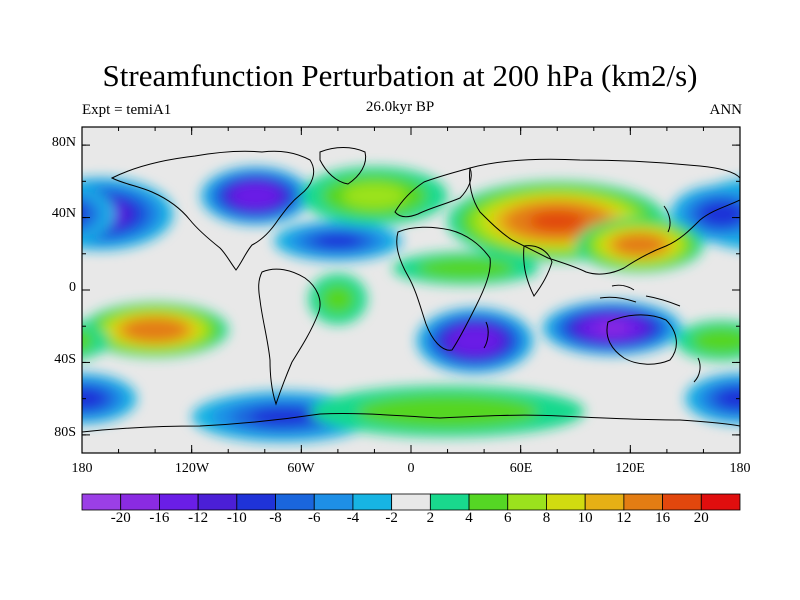 Image resolution: width=800 pixels, height=600 pixels. I want to click on y-tick-80s: 80S, so click(65, 432).